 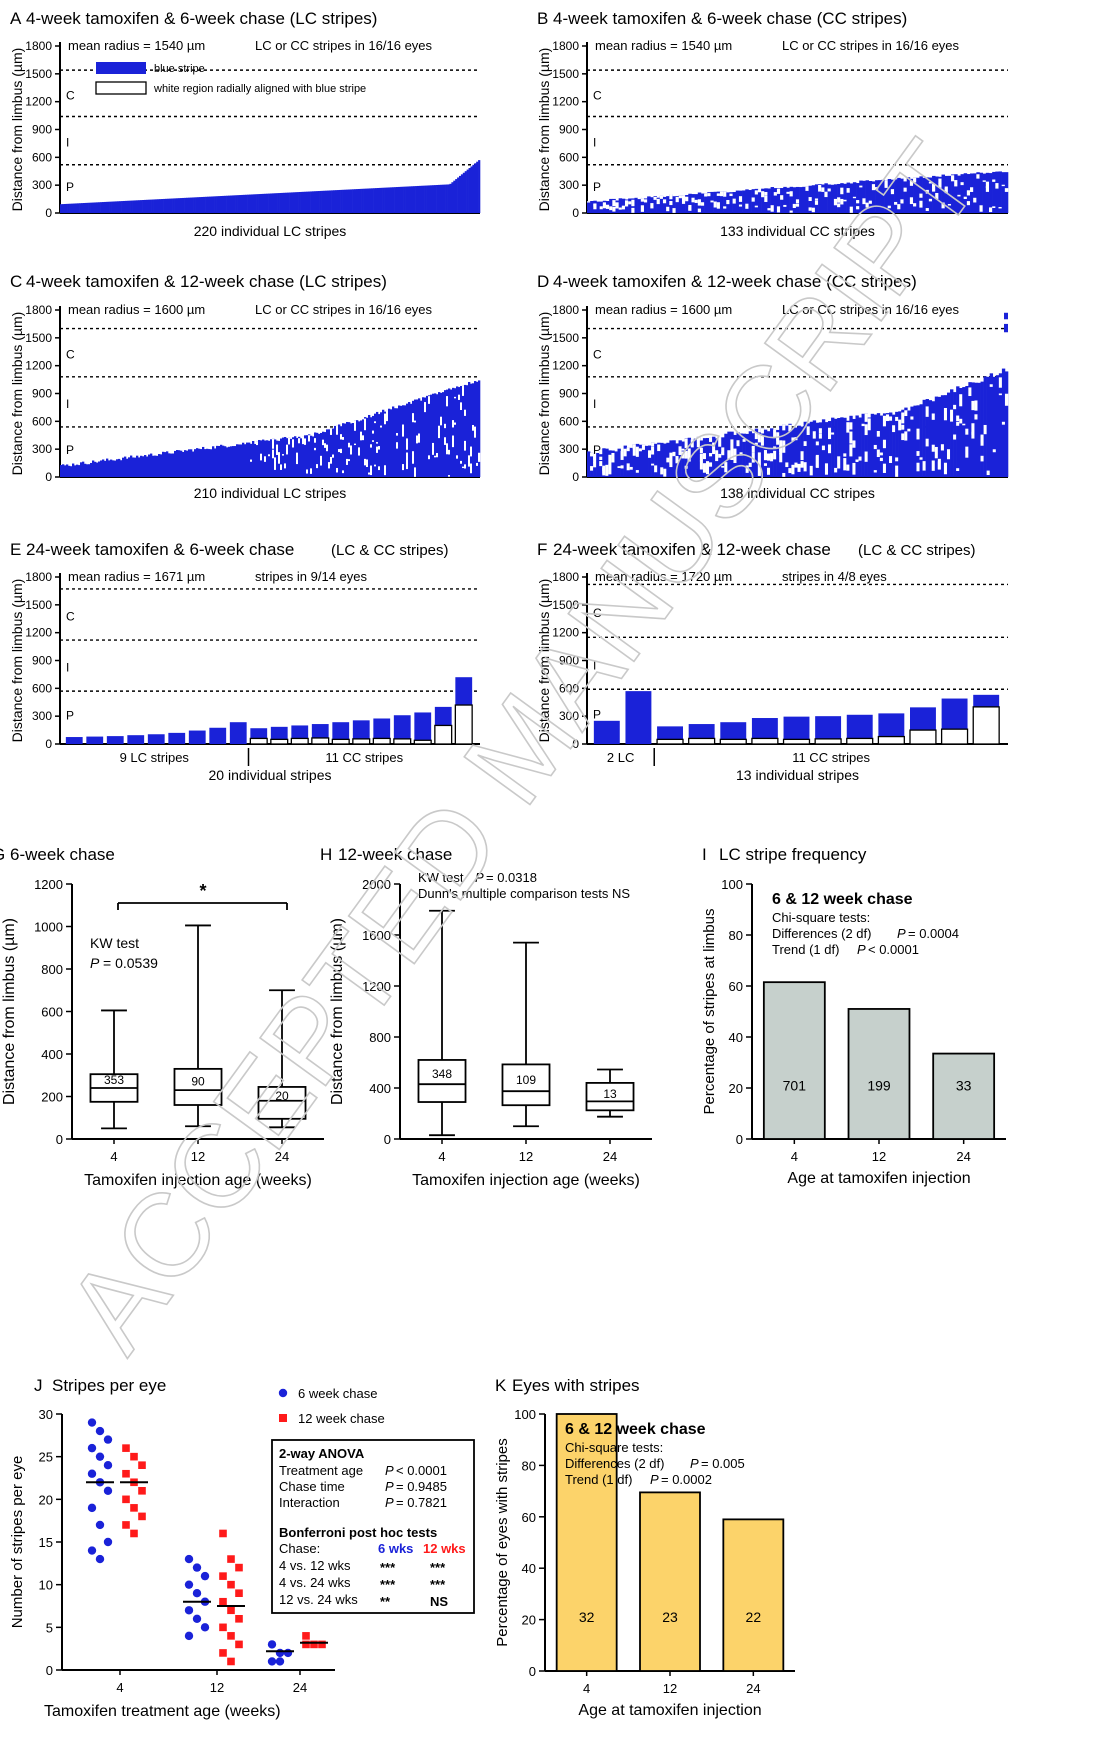 I want to click on y-tick-label: 1200, so click(x=565, y=102).